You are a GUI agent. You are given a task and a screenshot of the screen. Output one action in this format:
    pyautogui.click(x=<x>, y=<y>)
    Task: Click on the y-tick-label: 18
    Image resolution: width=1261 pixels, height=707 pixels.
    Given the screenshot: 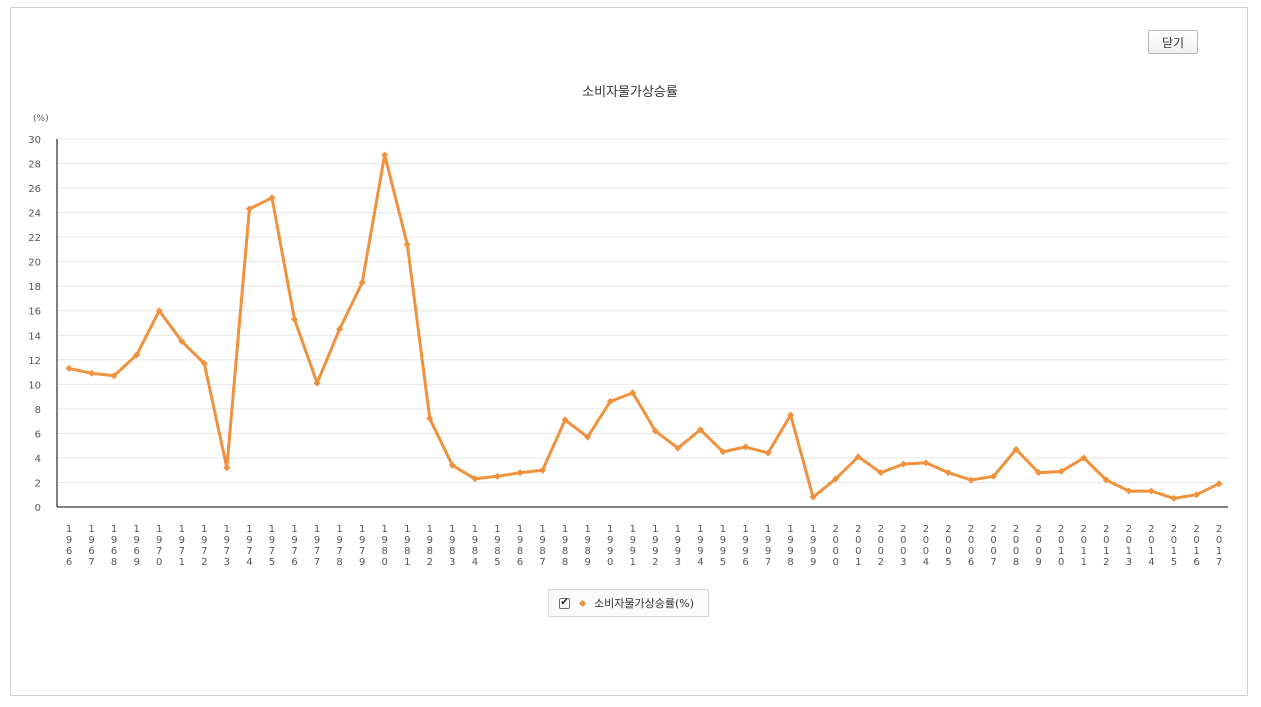 What is the action you would take?
    pyautogui.click(x=34, y=287)
    